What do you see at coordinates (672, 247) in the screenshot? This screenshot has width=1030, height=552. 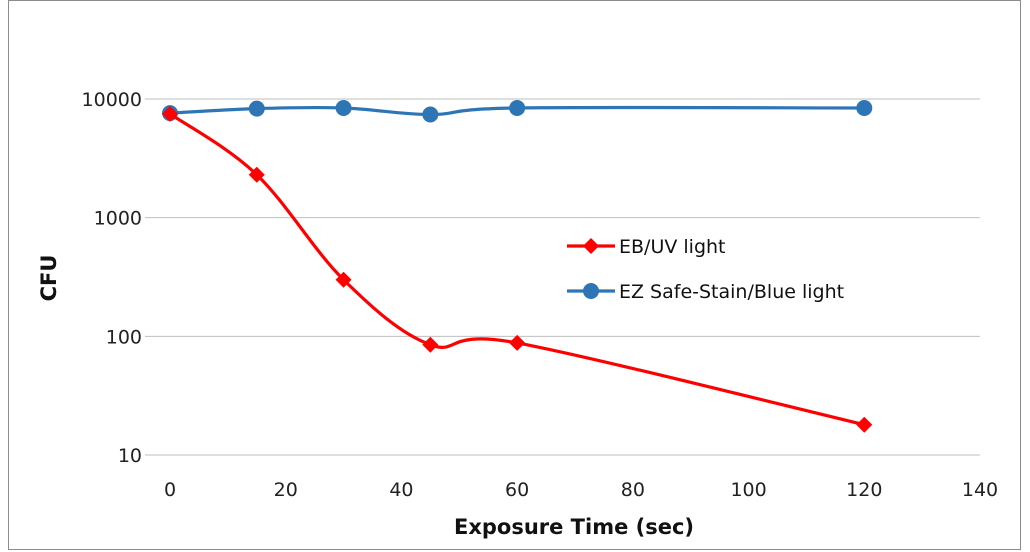 I see `legend-label: EB/UV light` at bounding box center [672, 247].